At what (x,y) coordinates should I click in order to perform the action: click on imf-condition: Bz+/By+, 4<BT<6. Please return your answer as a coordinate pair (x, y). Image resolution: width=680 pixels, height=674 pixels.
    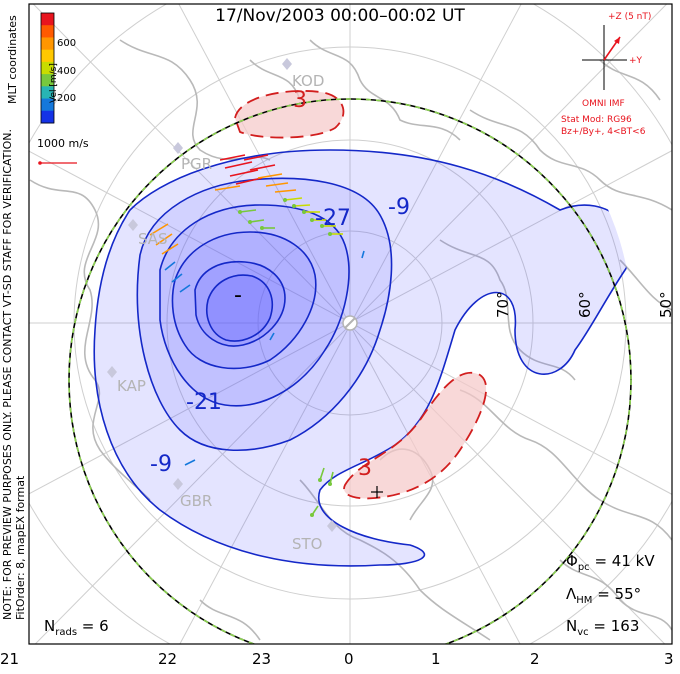
    Looking at the image, I should click on (603, 132).